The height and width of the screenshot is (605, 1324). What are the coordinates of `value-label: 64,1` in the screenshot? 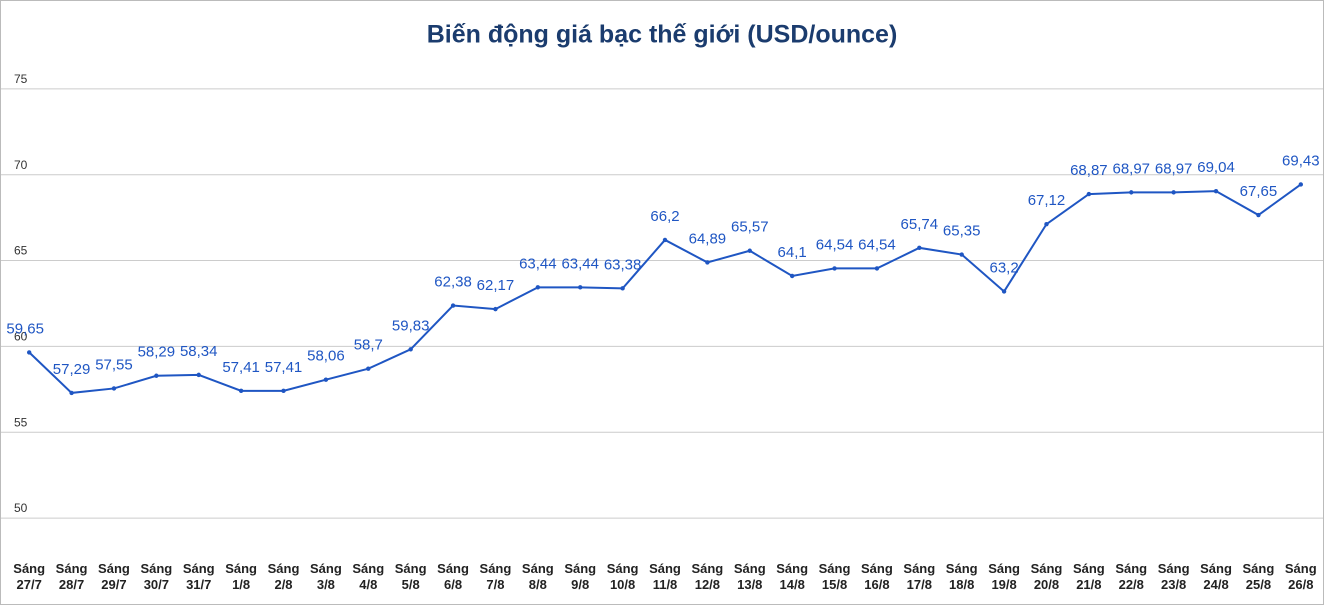 It's located at (792, 252).